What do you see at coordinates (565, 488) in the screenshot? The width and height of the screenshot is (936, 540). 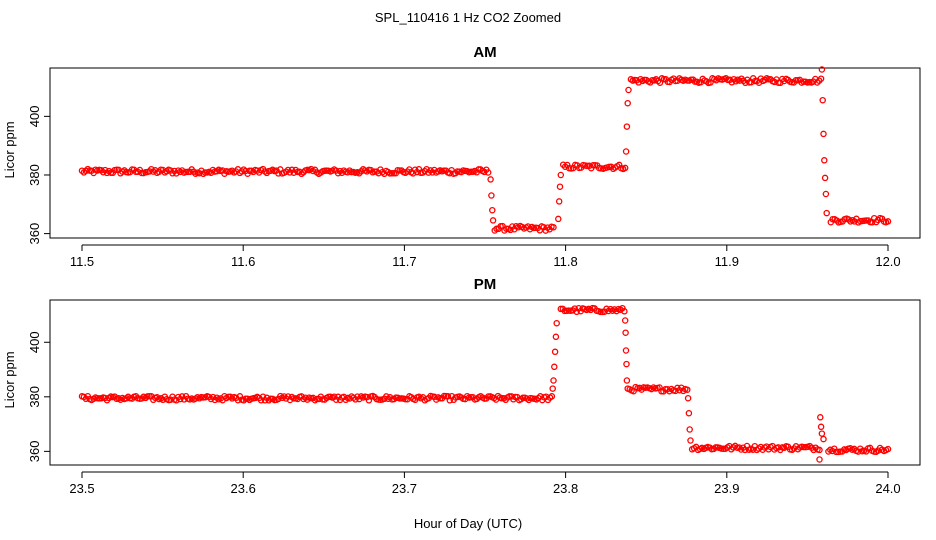 I see `pm-x-tick-label: 23.8` at bounding box center [565, 488].